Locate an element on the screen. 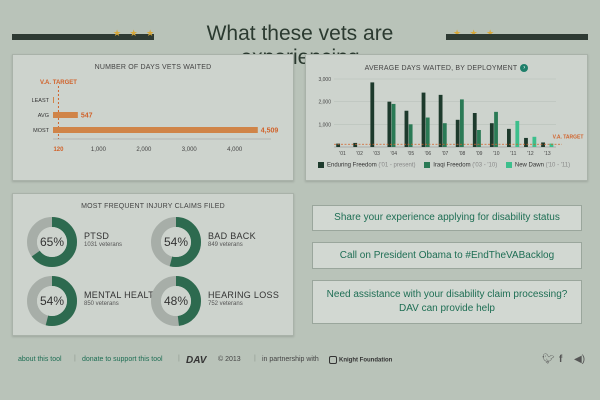  x-tick-label: 1,000 is located at coordinates (99, 150).